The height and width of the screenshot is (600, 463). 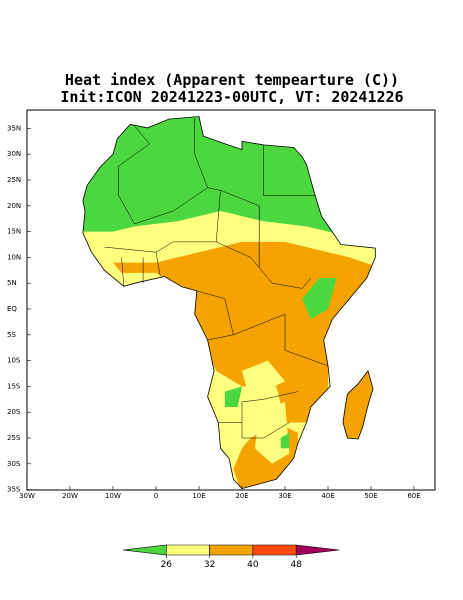 I want to click on lon-label: 20W, so click(x=70, y=496).